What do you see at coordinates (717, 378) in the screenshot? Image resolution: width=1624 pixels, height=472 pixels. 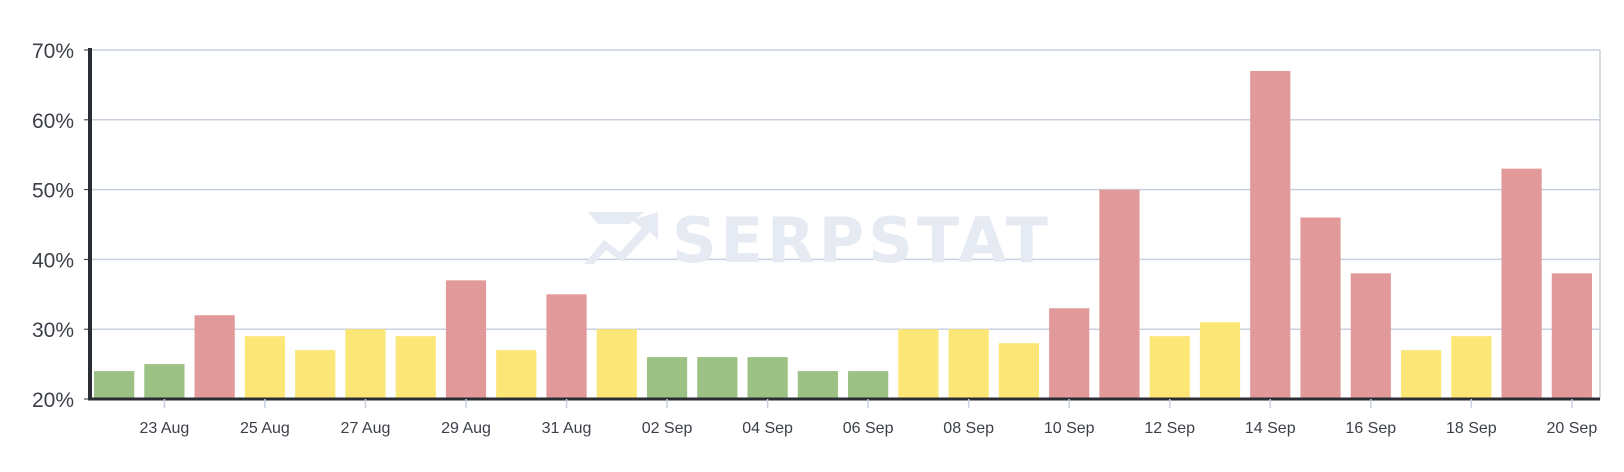 I see `bar-03-sep` at bounding box center [717, 378].